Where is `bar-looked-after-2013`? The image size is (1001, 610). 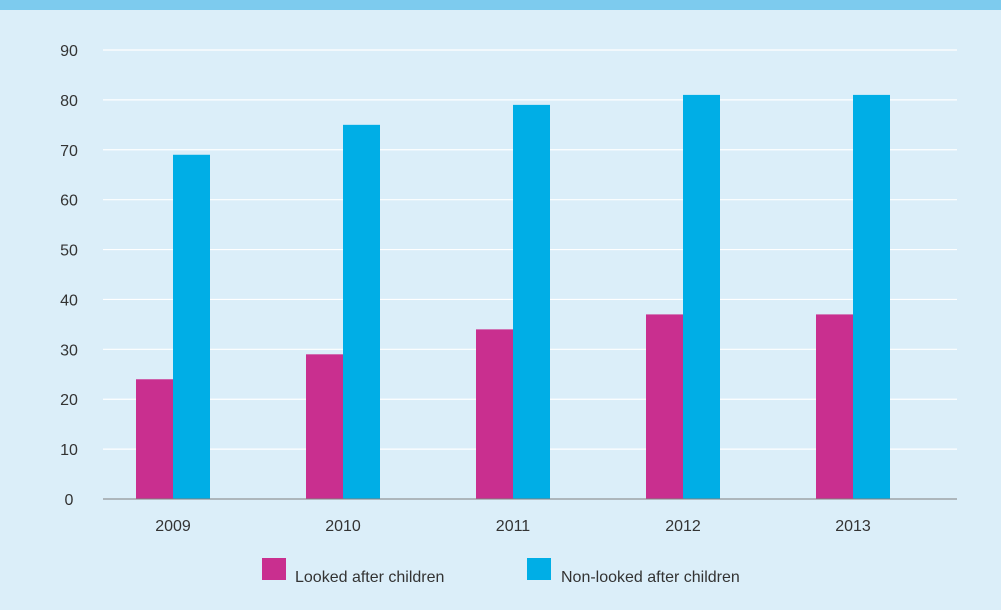 bar-looked-after-2013 is located at coordinates (834, 406).